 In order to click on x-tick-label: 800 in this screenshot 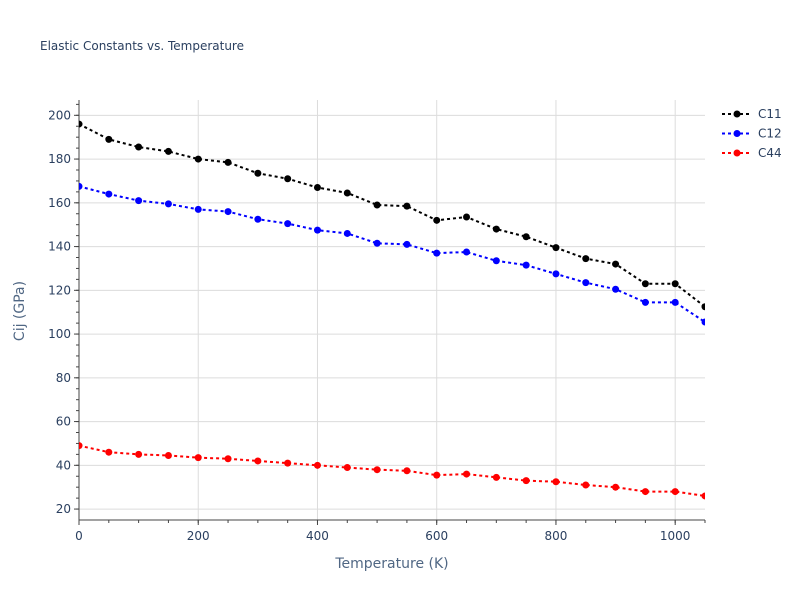, I will do `click(555, 536)`.